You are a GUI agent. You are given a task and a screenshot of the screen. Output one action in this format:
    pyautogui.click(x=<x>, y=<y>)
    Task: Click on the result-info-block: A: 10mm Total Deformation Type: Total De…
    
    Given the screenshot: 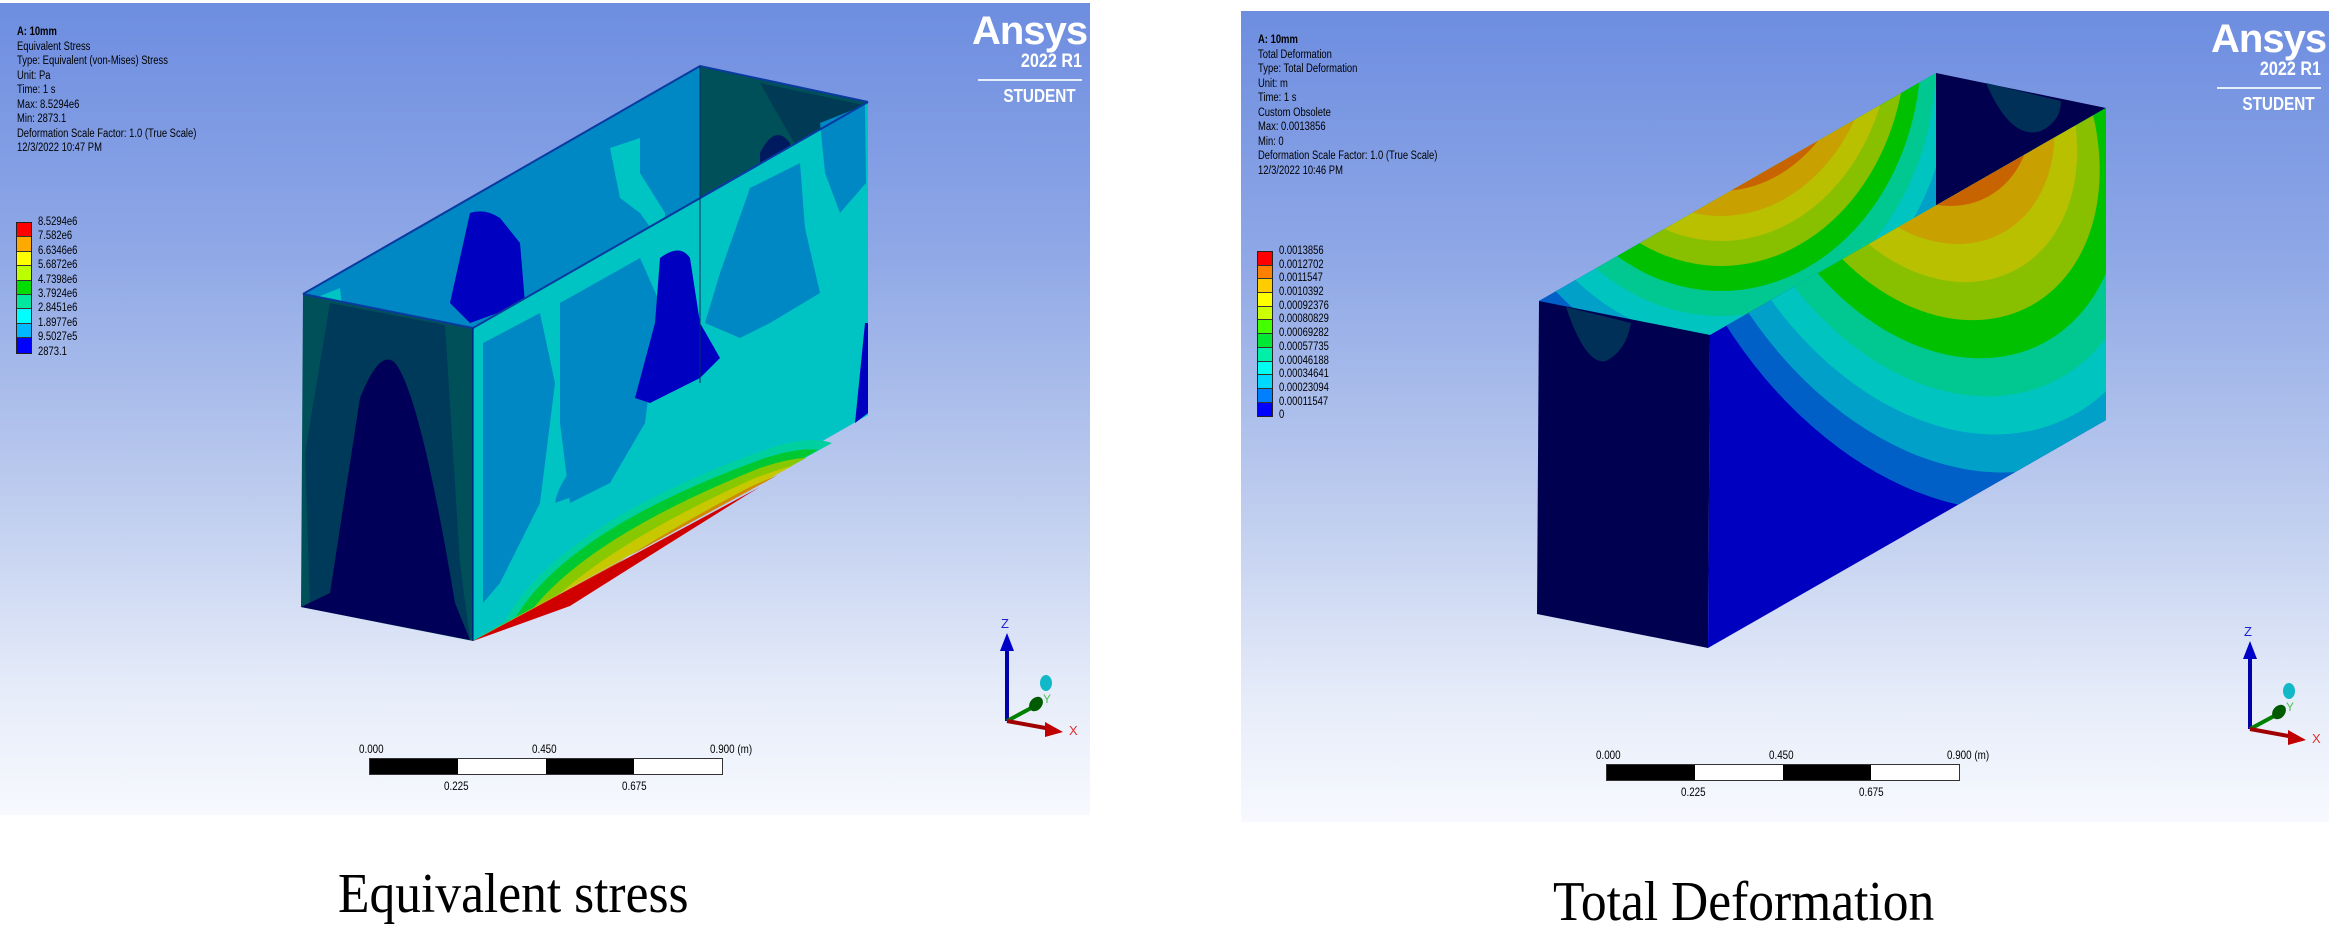 What is the action you would take?
    pyautogui.click(x=1347, y=105)
    